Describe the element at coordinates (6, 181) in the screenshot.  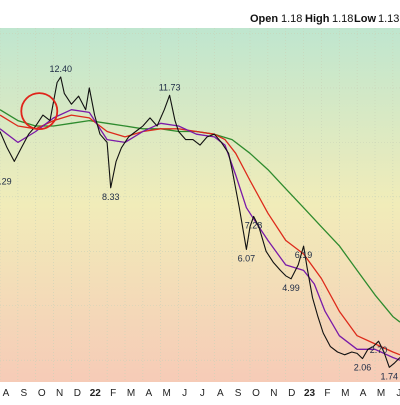
I see `price-label: .29` at that location.